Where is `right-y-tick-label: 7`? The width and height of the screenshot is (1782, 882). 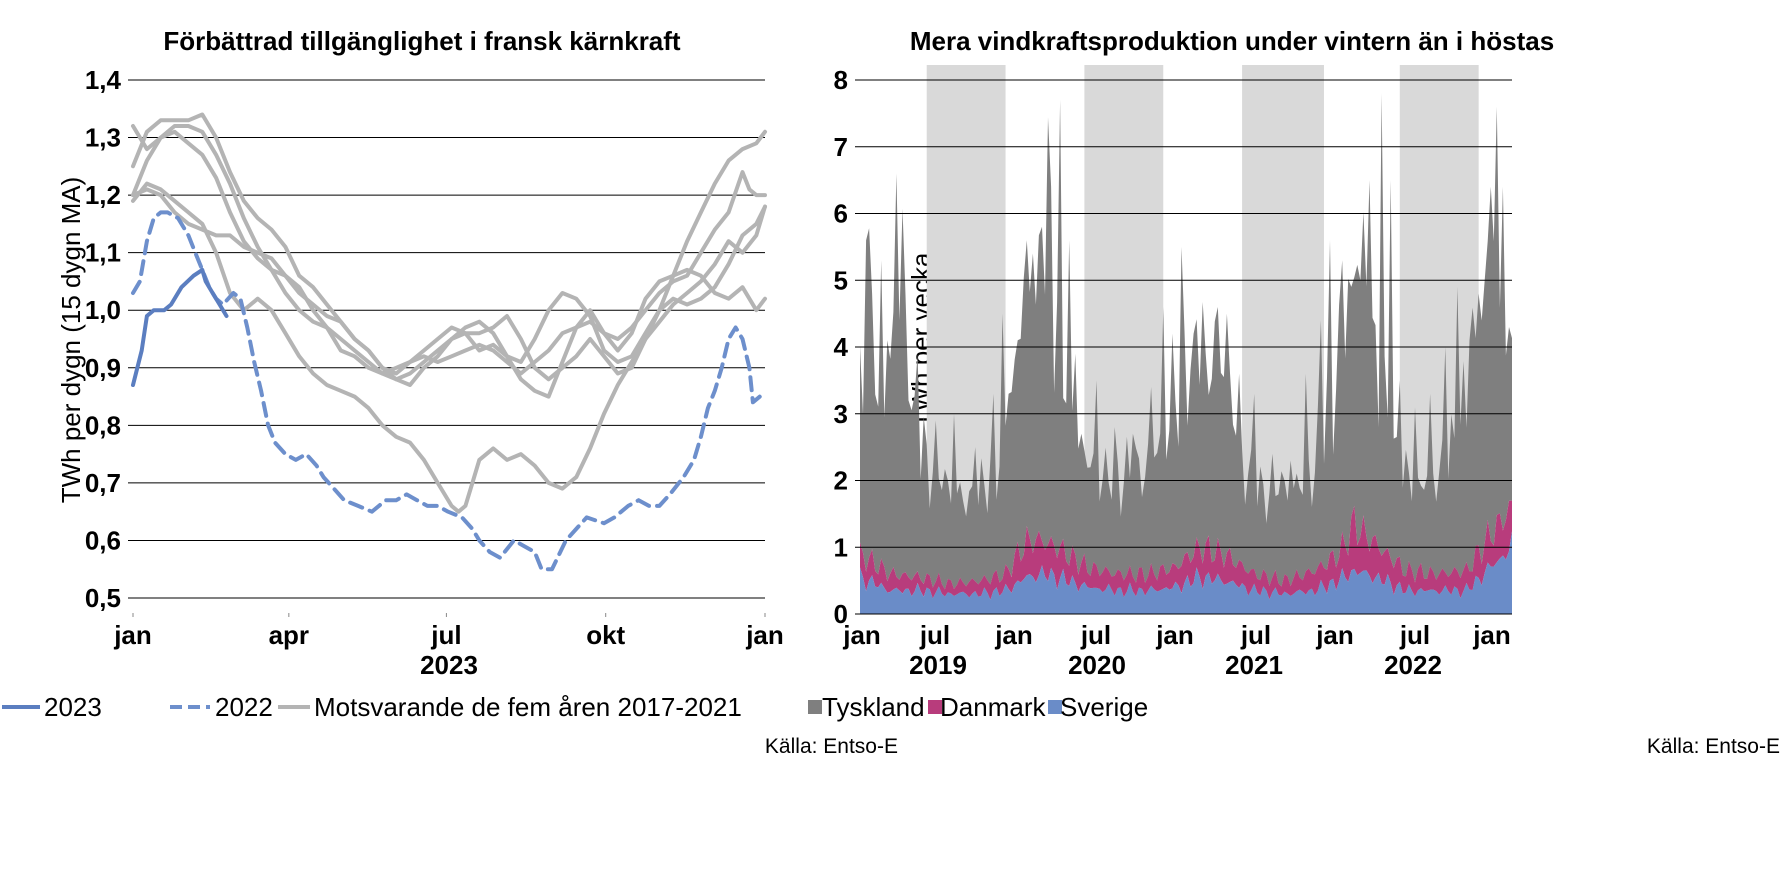
right-y-tick-label: 7 is located at coordinates (841, 147).